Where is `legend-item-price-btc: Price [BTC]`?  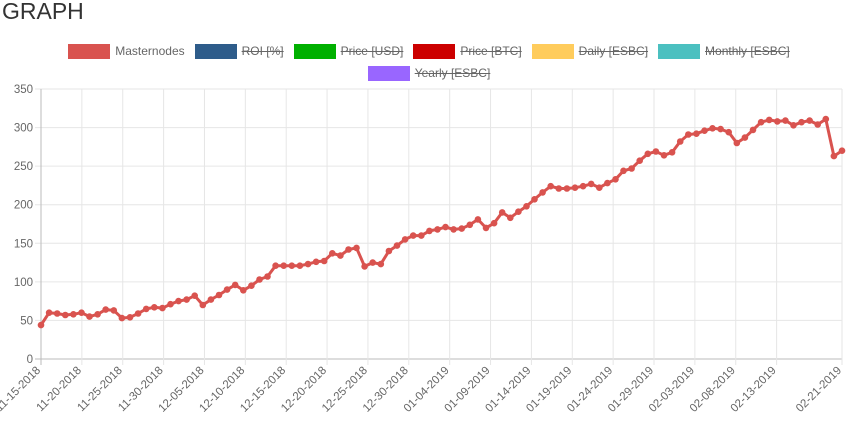
legend-item-price-btc: Price [BTC] is located at coordinates (467, 51).